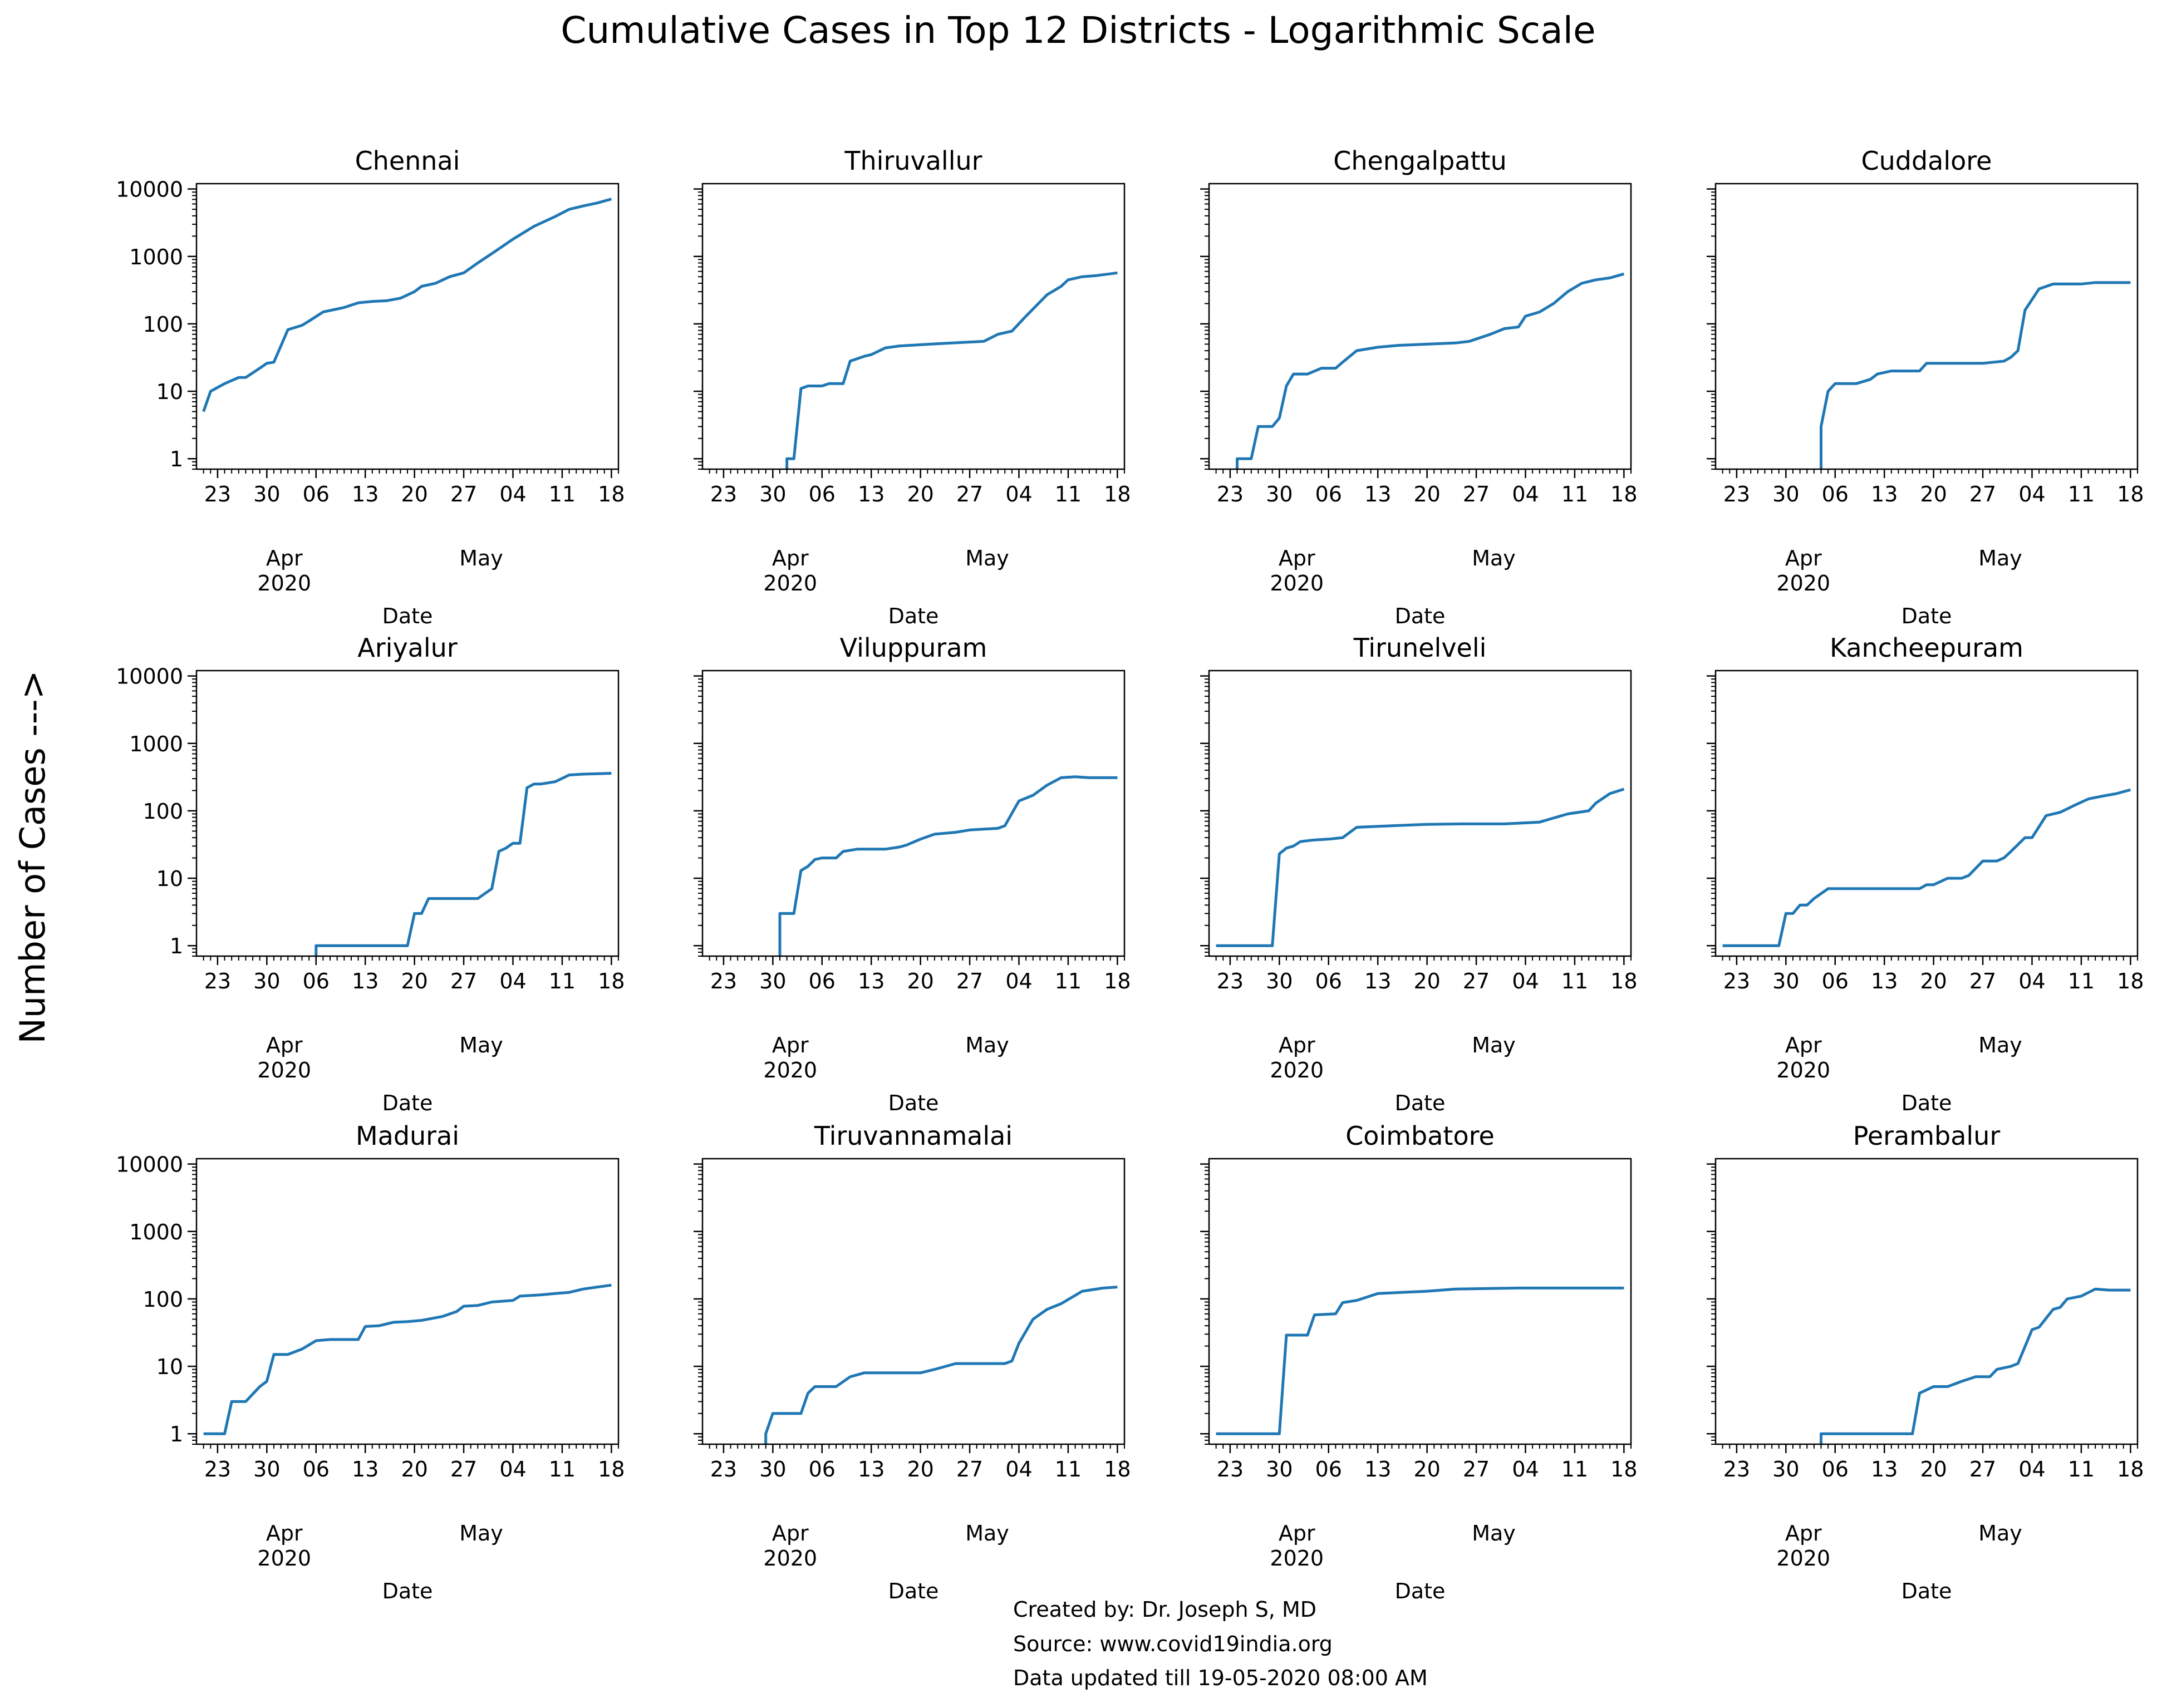 The image size is (2157, 1708). I want to click on panel-title: Kancheepuram, so click(1927, 648).